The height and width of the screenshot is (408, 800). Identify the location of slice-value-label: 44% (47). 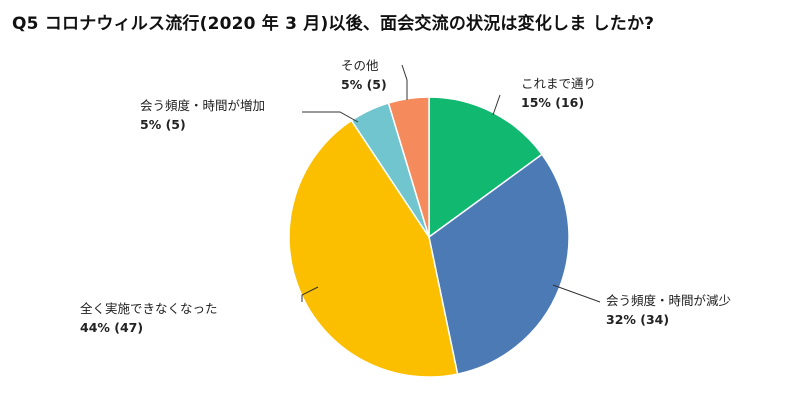
(111, 327).